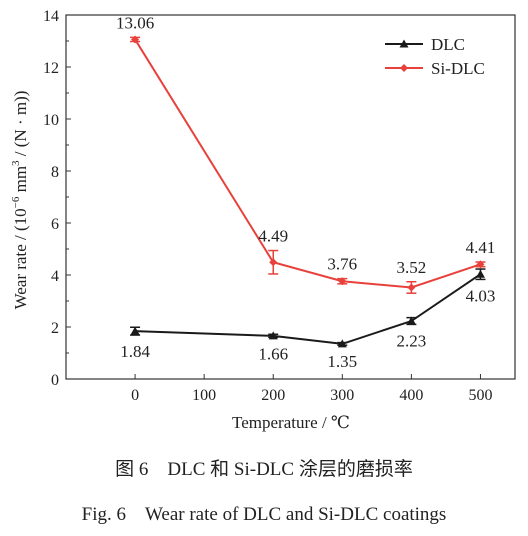  I want to click on si-dlc-data-label: 4.49, so click(273, 236).